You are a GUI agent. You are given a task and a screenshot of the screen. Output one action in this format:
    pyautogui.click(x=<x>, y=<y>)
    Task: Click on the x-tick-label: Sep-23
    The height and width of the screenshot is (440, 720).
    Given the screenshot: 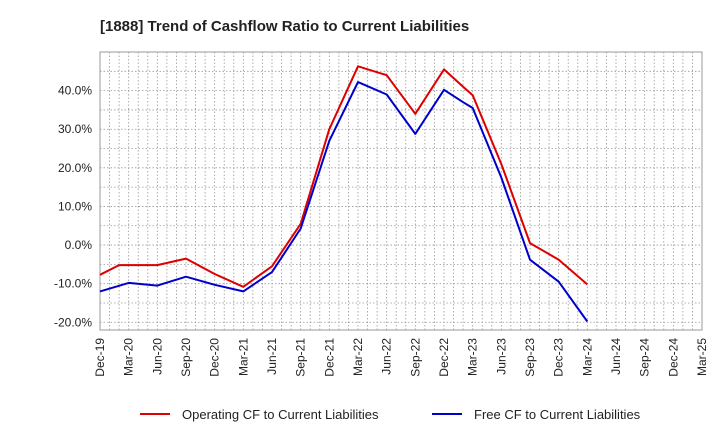 What is the action you would take?
    pyautogui.click(x=530, y=357)
    